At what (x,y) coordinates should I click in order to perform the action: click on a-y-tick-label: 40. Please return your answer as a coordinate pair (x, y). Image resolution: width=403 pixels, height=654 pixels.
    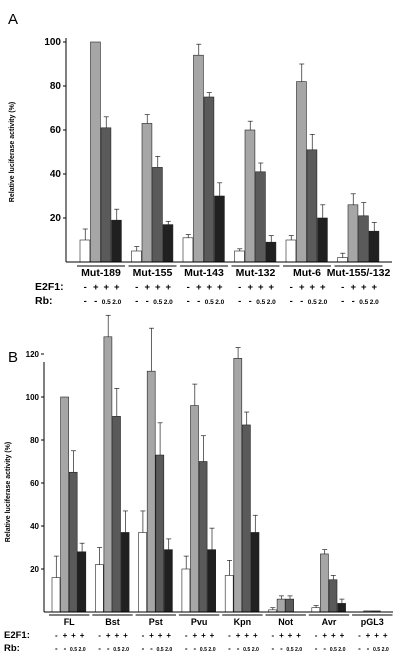
    Looking at the image, I should click on (56, 174).